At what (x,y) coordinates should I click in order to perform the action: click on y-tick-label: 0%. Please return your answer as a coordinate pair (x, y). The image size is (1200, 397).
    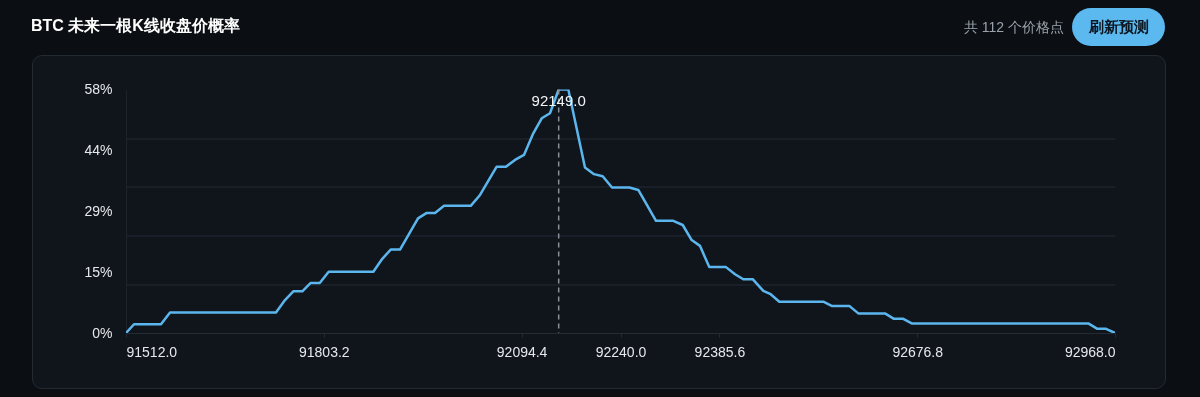
    Looking at the image, I should click on (102, 332).